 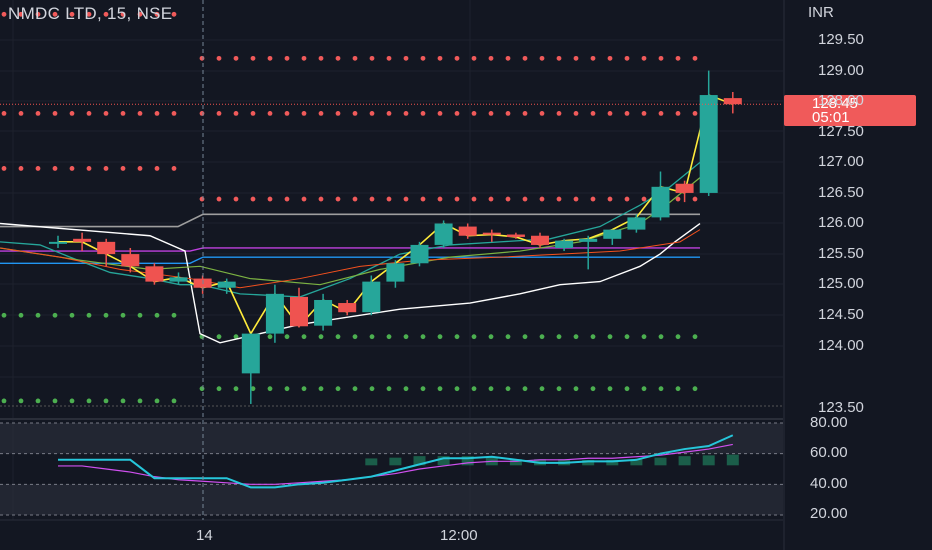 I want to click on oscillator-tick-label: 40.00, so click(x=829, y=483).